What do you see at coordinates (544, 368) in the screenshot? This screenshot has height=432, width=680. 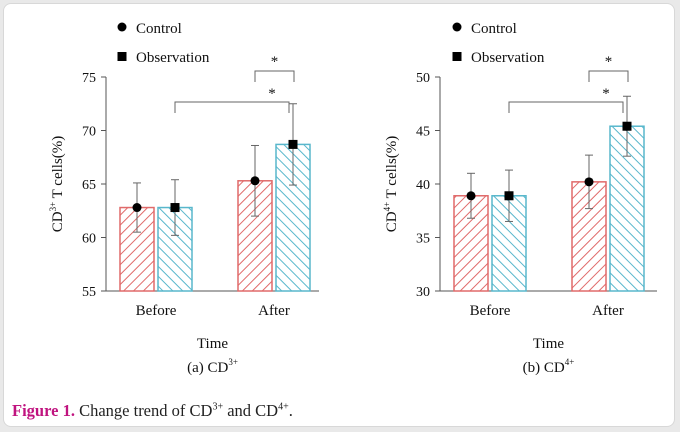 I see `chart-subtitle-text: (b) CD` at bounding box center [544, 368].